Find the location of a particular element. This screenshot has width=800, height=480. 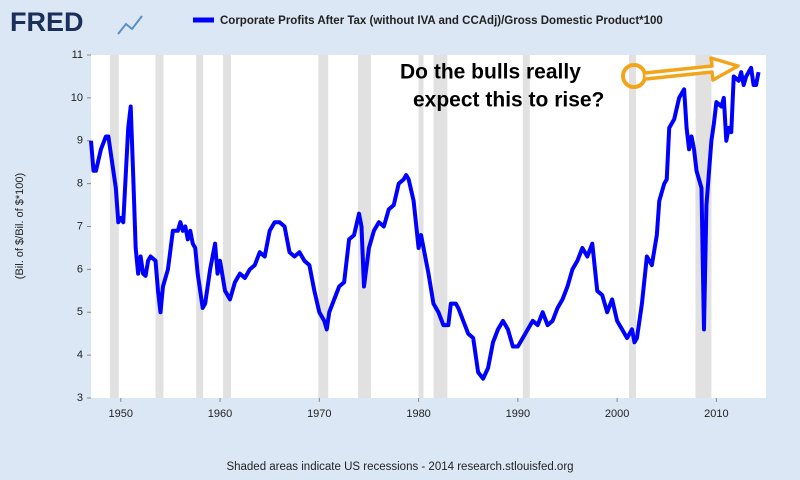

y-tick-label: 4 is located at coordinates (80, 355).